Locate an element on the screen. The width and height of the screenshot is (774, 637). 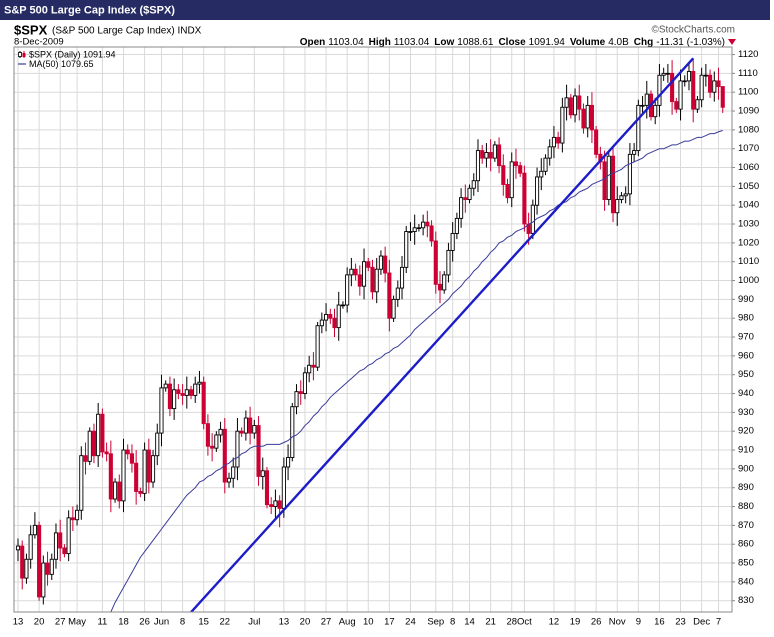
y-tick-label: 890 is located at coordinates (746, 487).